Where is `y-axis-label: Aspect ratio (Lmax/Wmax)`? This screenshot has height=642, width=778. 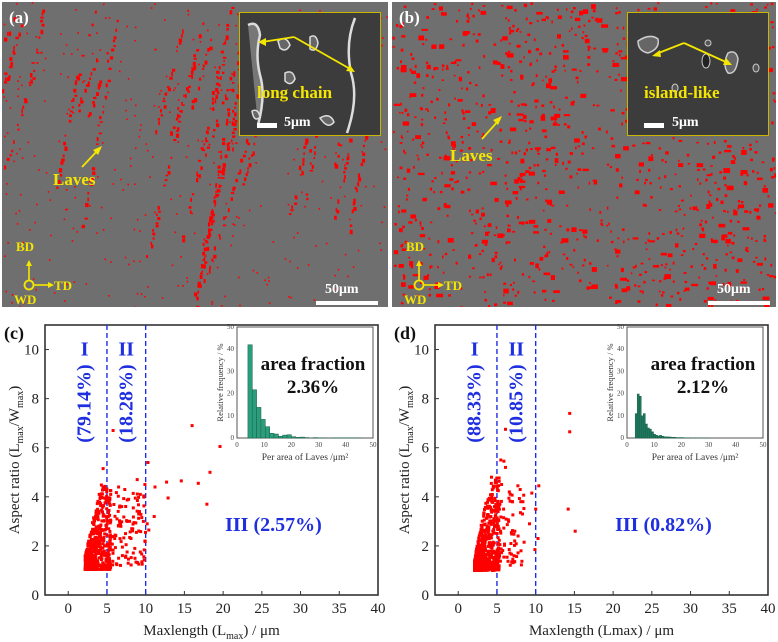 y-axis-label: Aspect ratio (Lmax/Wmax) is located at coordinates (406, 460).